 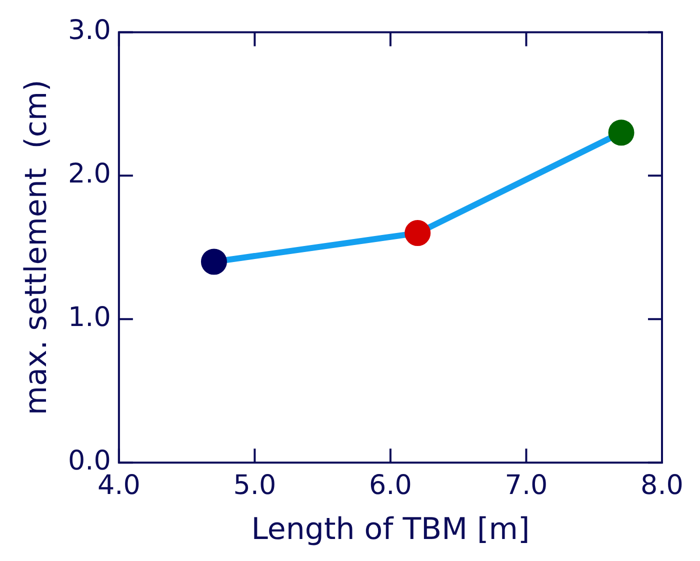 What do you see at coordinates (390, 529) in the screenshot?
I see `x-axis-title: Length of TBM [m]` at bounding box center [390, 529].